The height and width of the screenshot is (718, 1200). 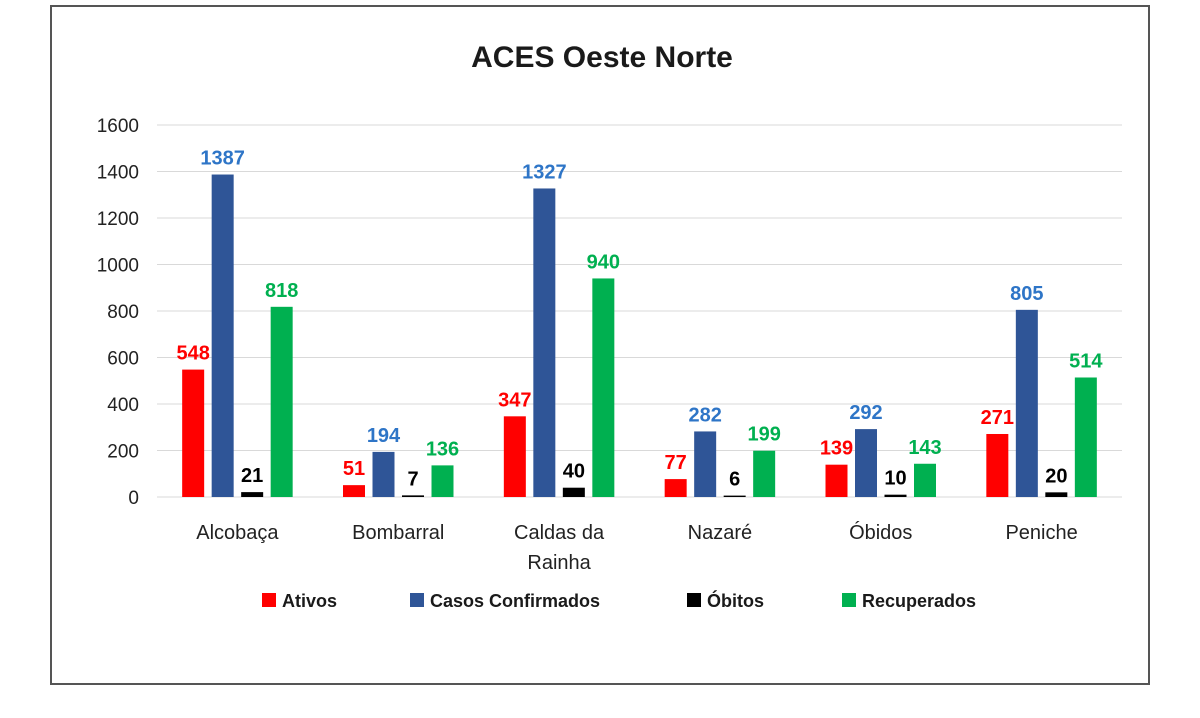 What do you see at coordinates (925, 480) in the screenshot?
I see `bar-recuperados-obidos` at bounding box center [925, 480].